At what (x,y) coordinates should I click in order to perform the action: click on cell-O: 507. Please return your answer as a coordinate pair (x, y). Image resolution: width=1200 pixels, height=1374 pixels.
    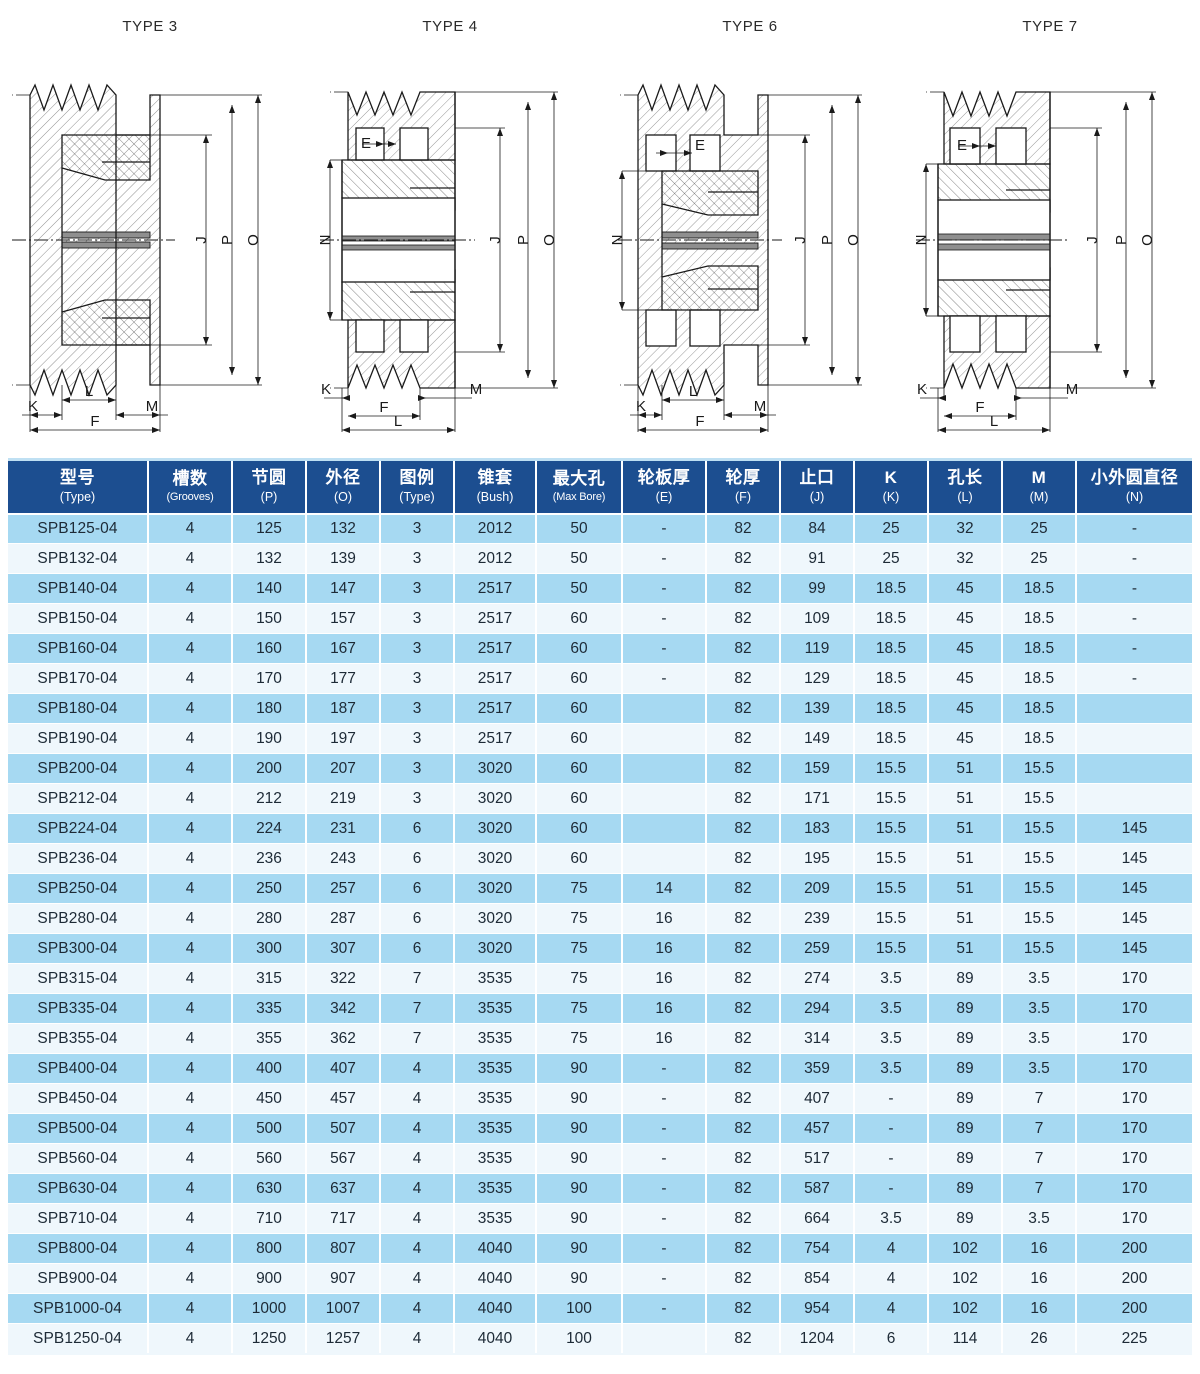
    Looking at the image, I should click on (343, 1129).